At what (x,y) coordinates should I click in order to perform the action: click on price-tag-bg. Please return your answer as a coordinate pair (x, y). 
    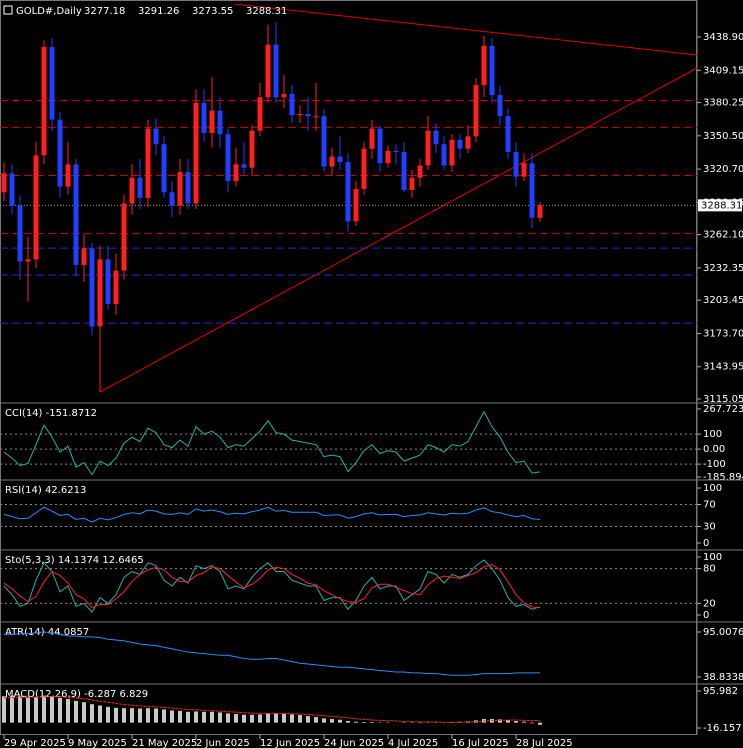
    Looking at the image, I should click on (720, 205).